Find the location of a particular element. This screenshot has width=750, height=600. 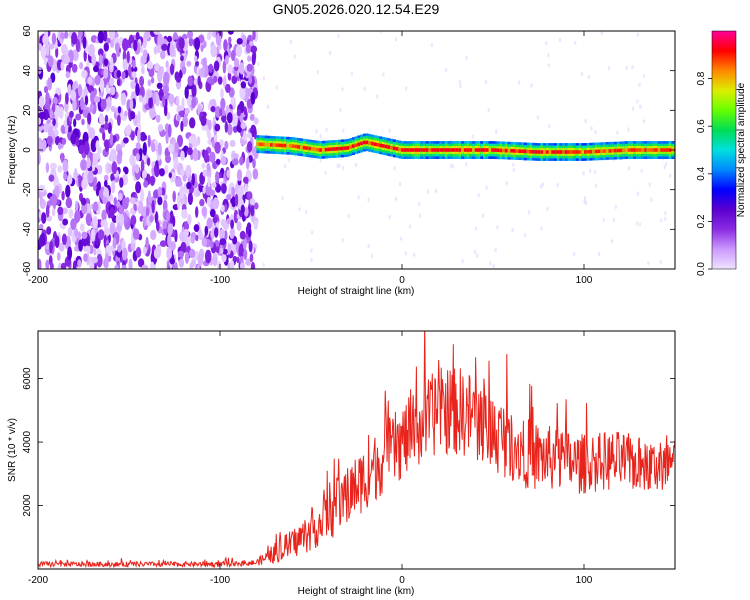

x-tick-label: -100 is located at coordinates (220, 580).